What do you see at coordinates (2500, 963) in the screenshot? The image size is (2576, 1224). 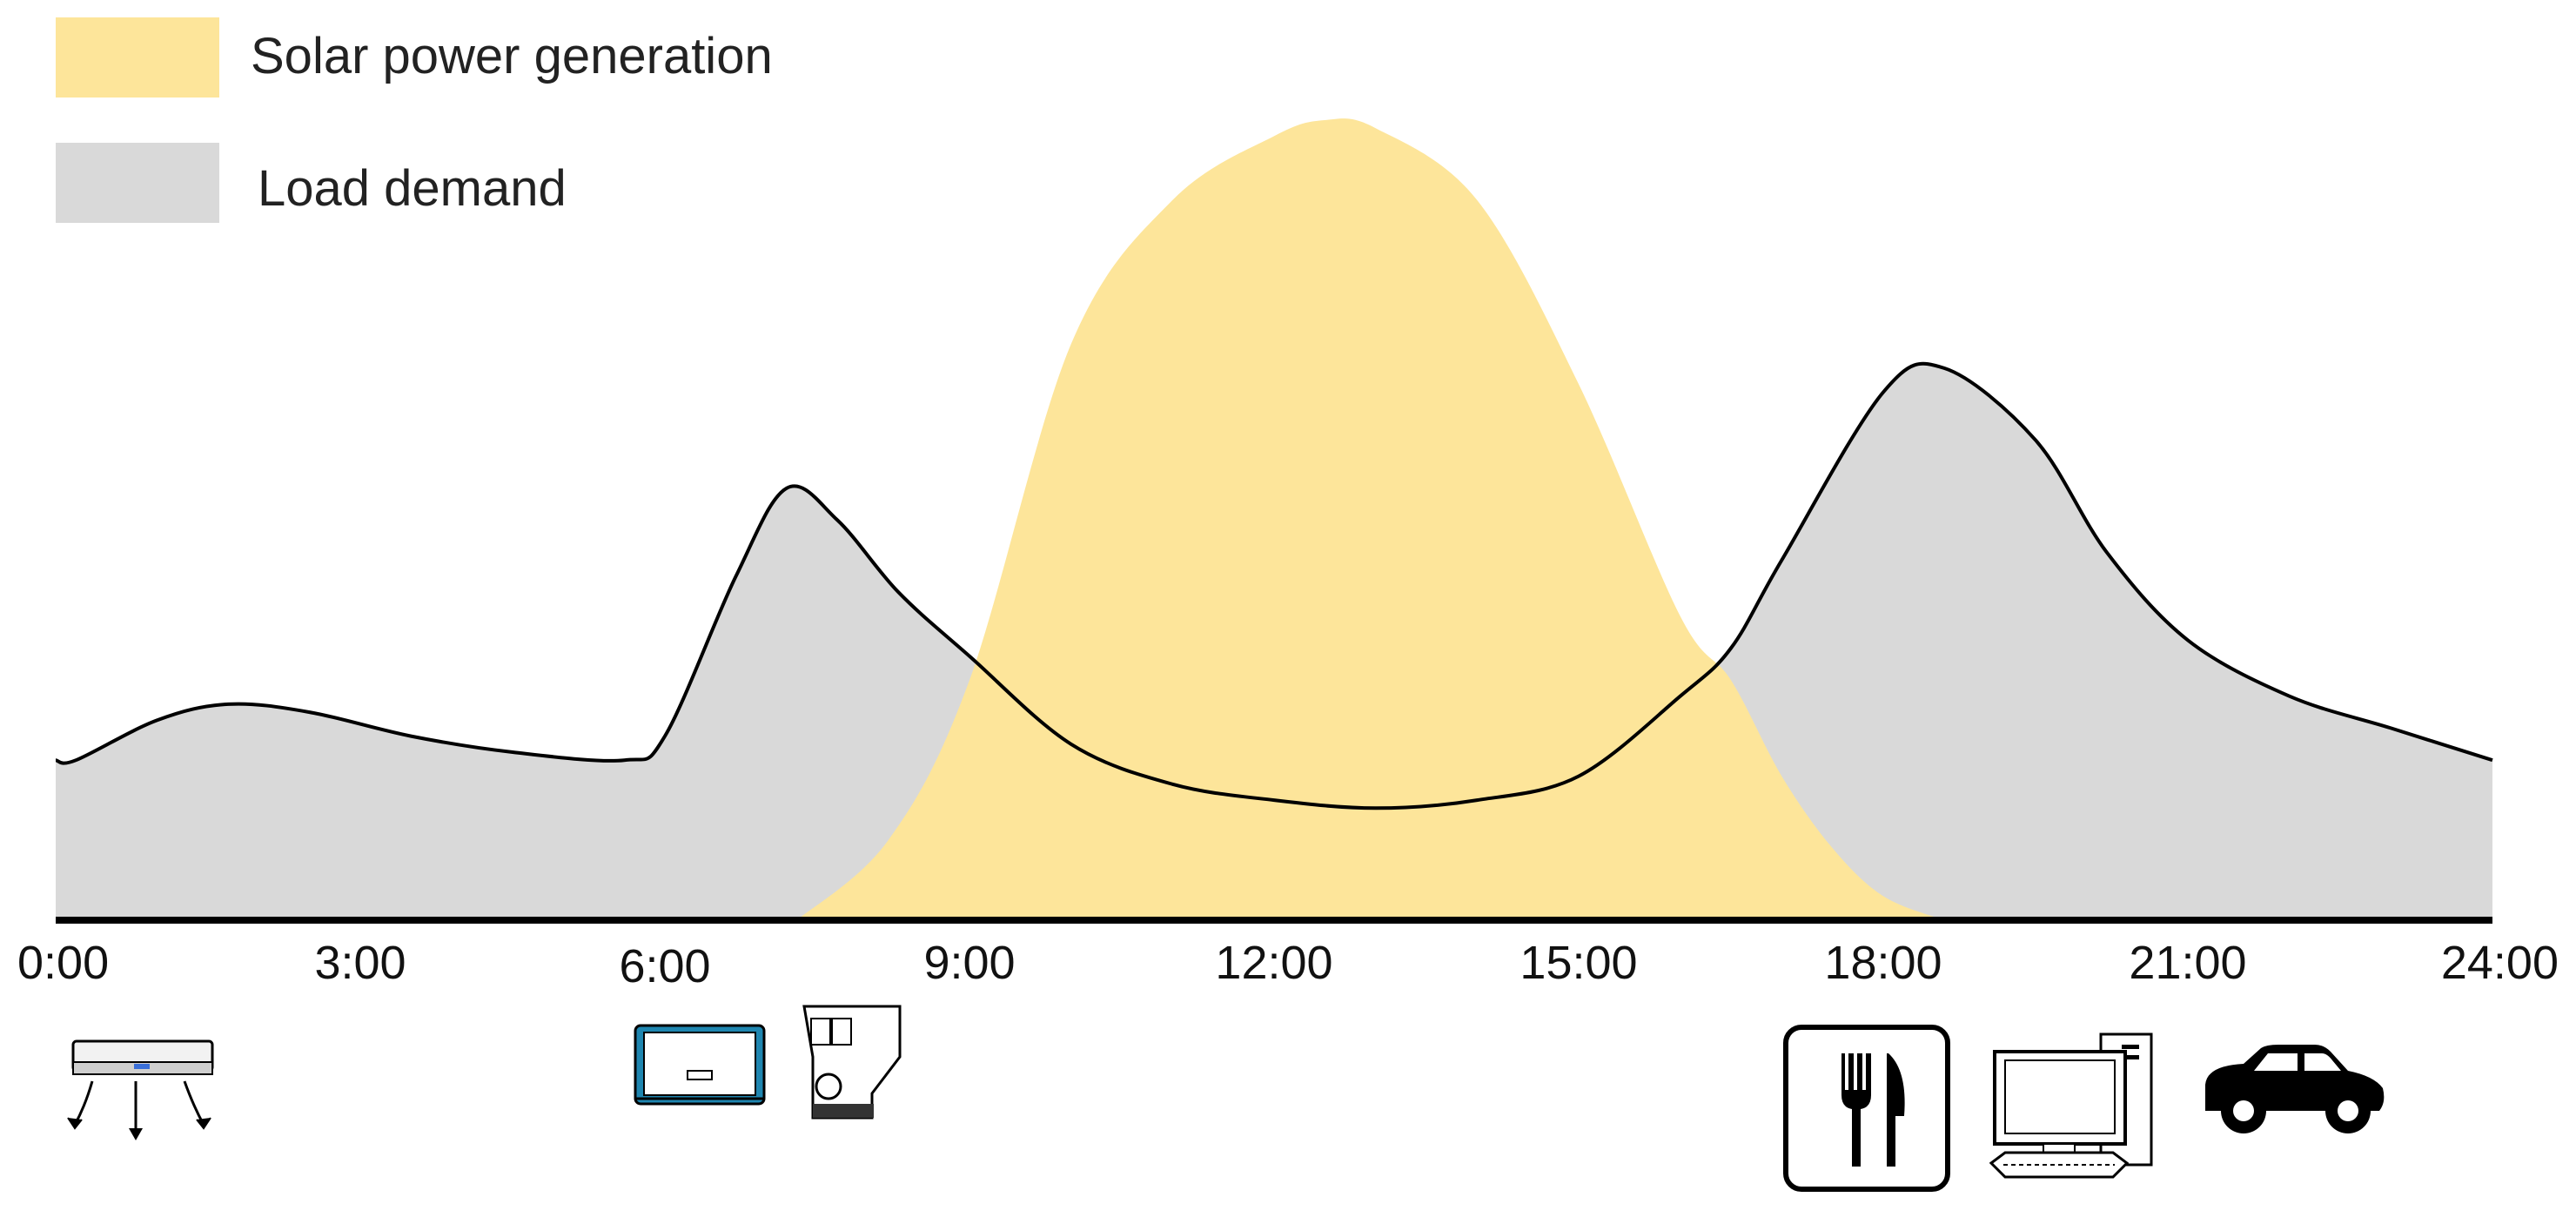 I see `x-tick-label: 24:00` at bounding box center [2500, 963].